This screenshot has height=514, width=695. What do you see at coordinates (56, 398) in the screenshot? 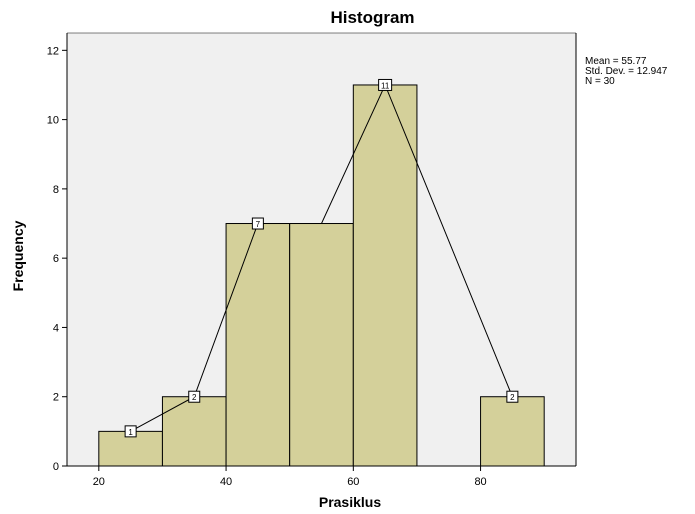
I see `y-tick-label-1: 2` at bounding box center [56, 398].